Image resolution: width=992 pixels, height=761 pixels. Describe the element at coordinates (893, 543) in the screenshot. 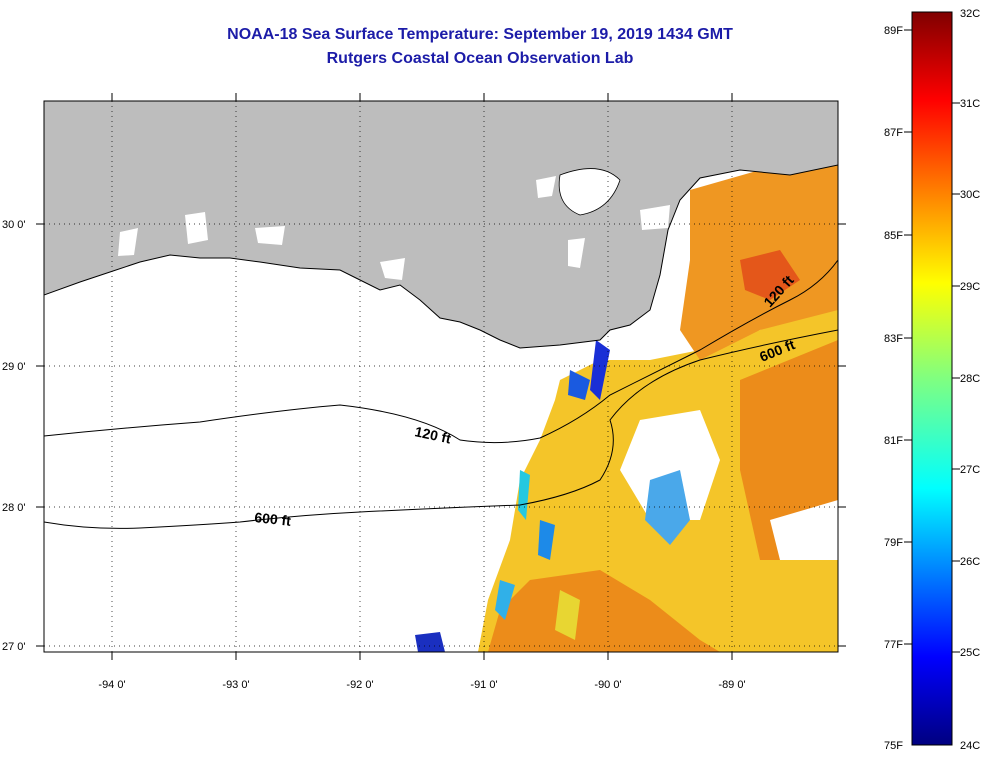

I see `colorbar-label-79f: 79F` at that location.